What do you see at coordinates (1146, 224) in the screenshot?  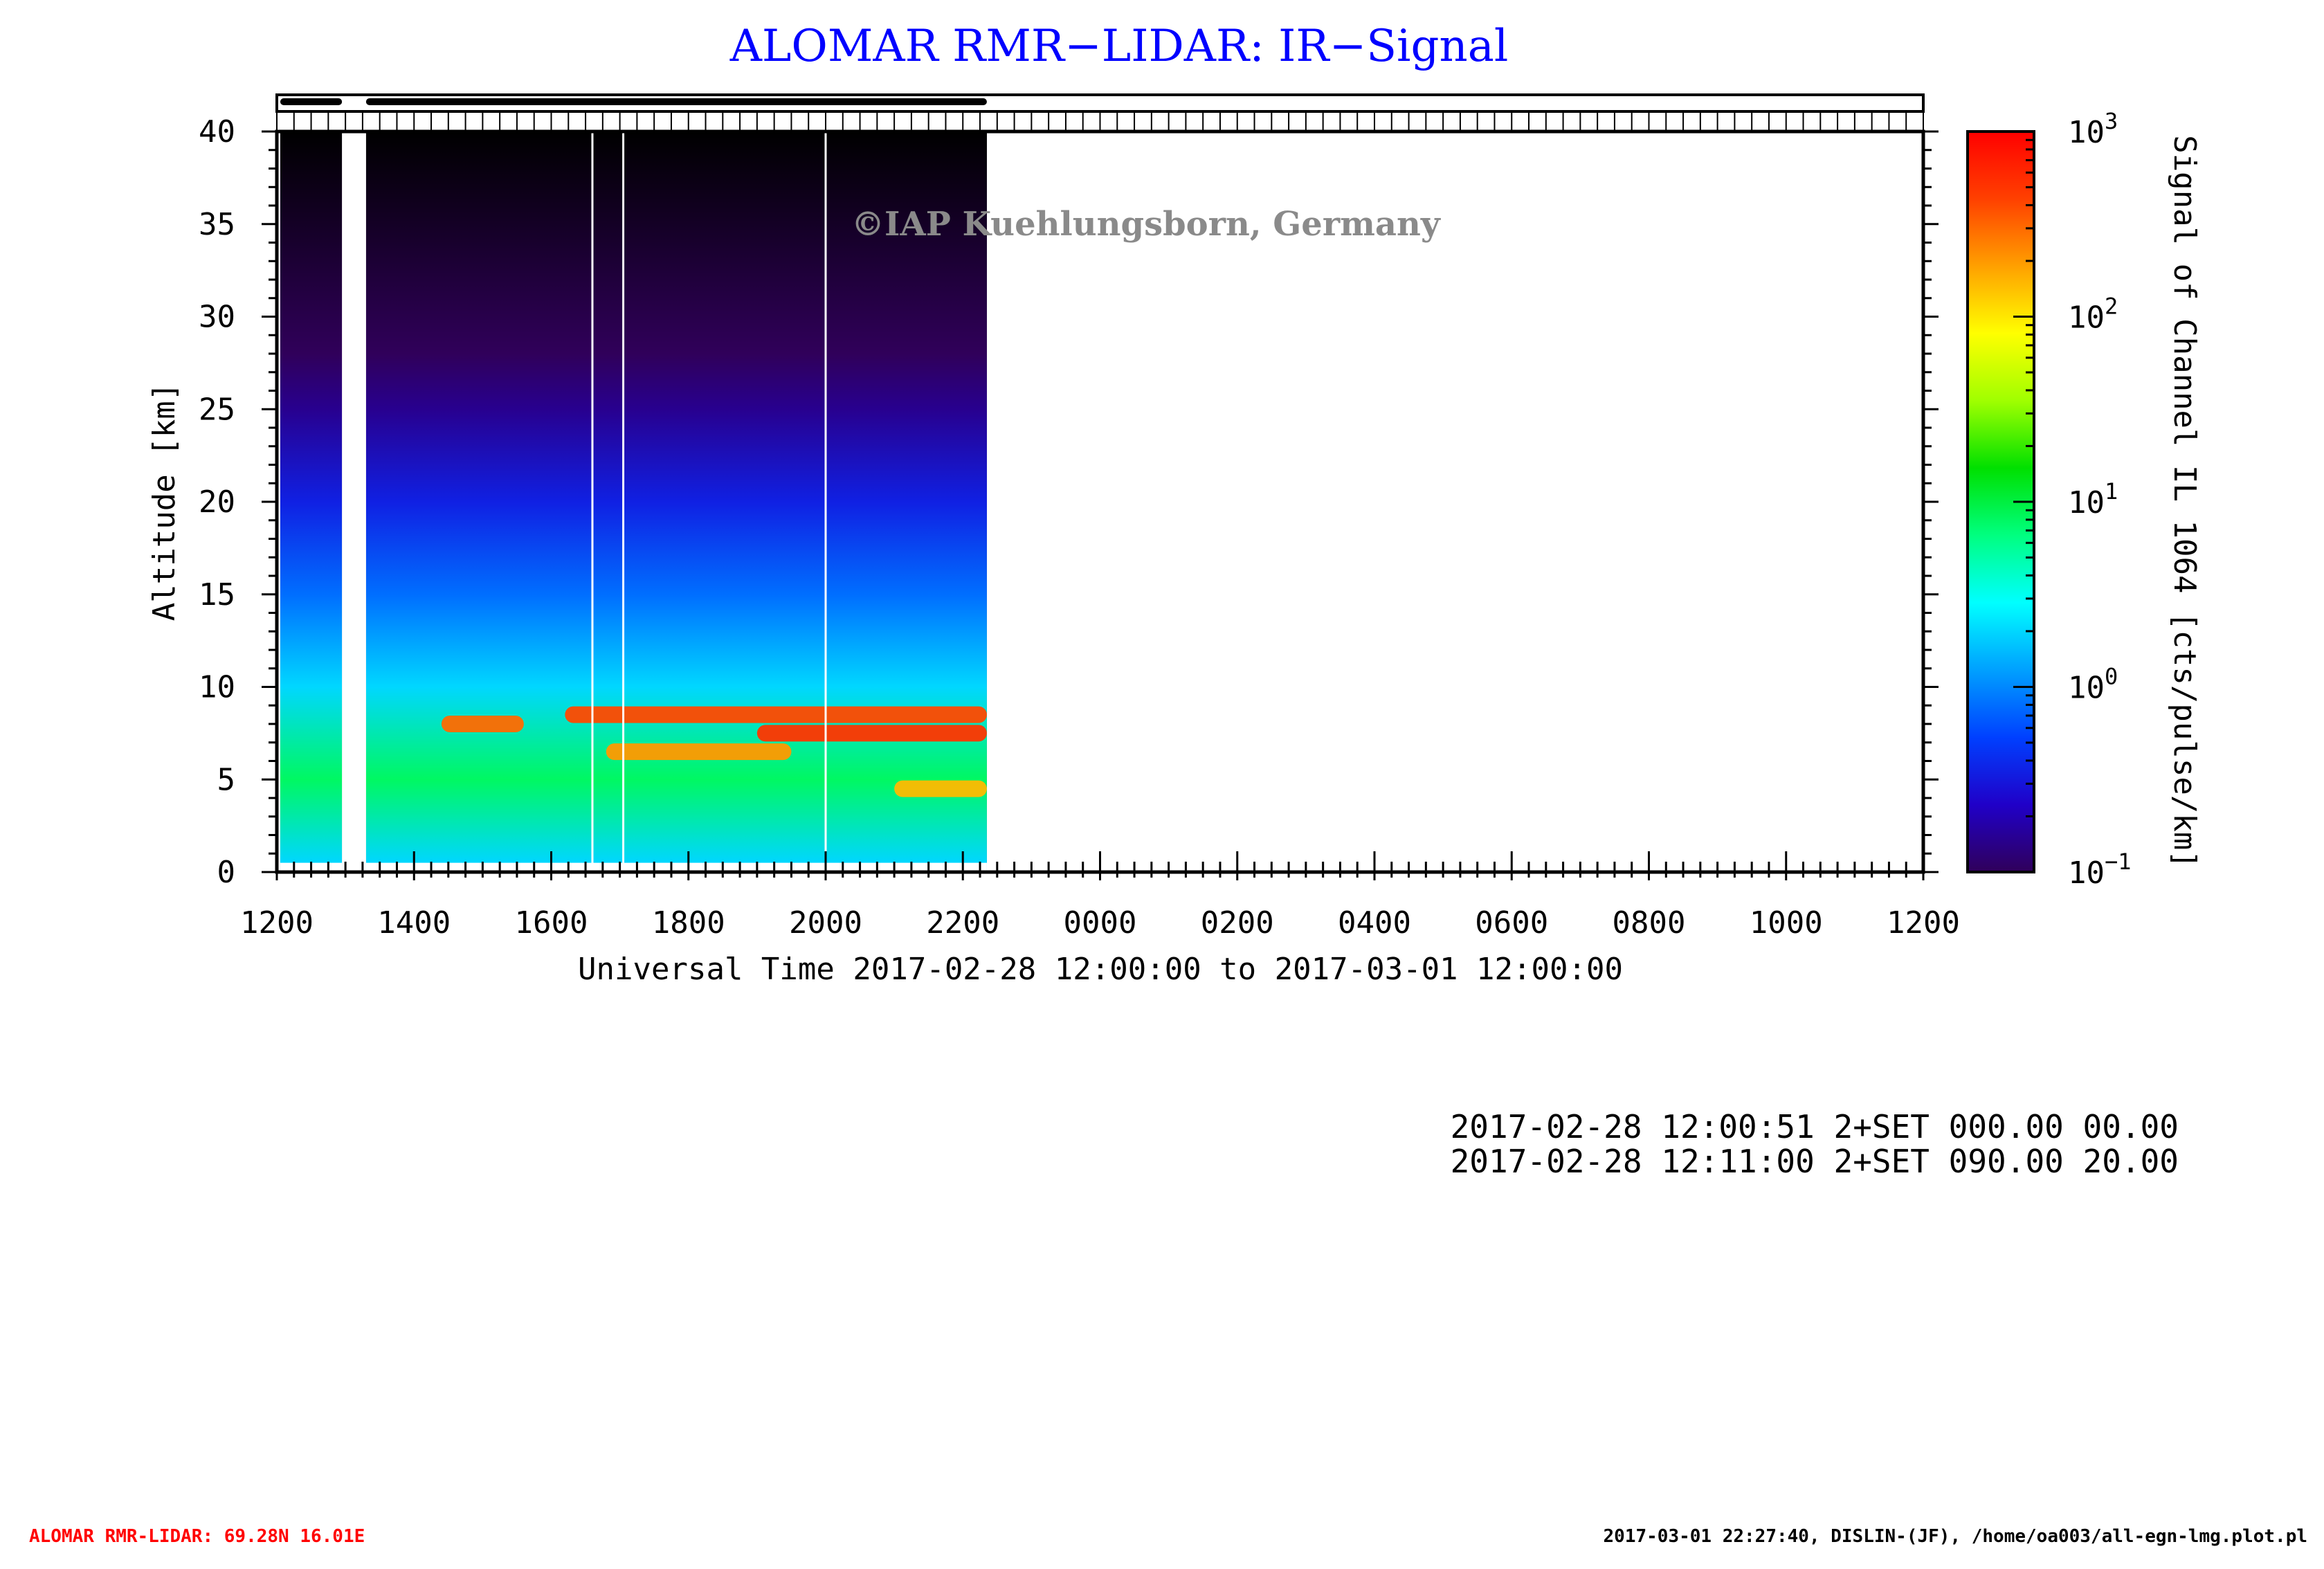 I see `watermark-text: ©IAP Kuehlungsborn, Germany` at bounding box center [1146, 224].